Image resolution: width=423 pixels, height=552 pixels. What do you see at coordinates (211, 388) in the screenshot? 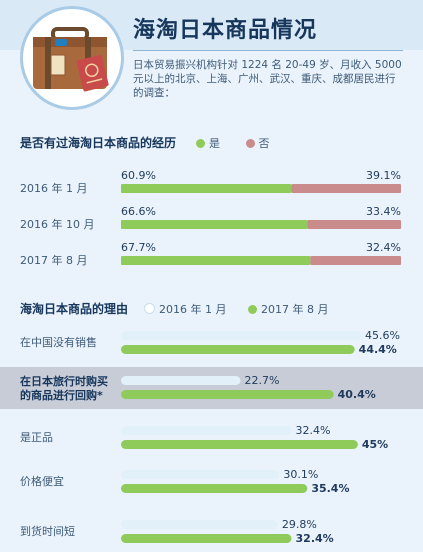
I see `highlighted-category-band` at bounding box center [211, 388].